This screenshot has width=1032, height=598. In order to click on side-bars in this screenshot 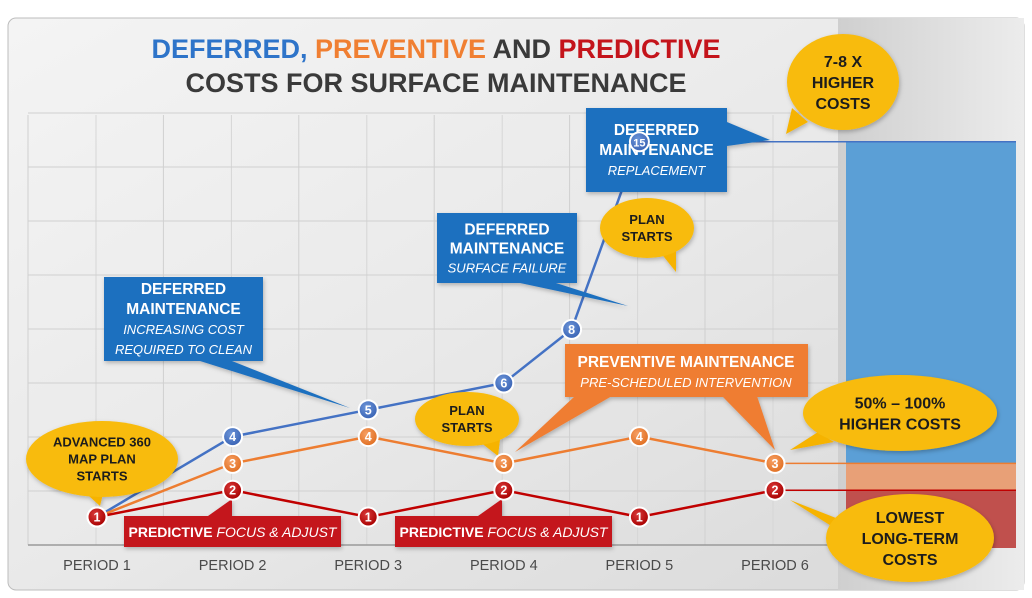, I will do `click(931, 344)`.